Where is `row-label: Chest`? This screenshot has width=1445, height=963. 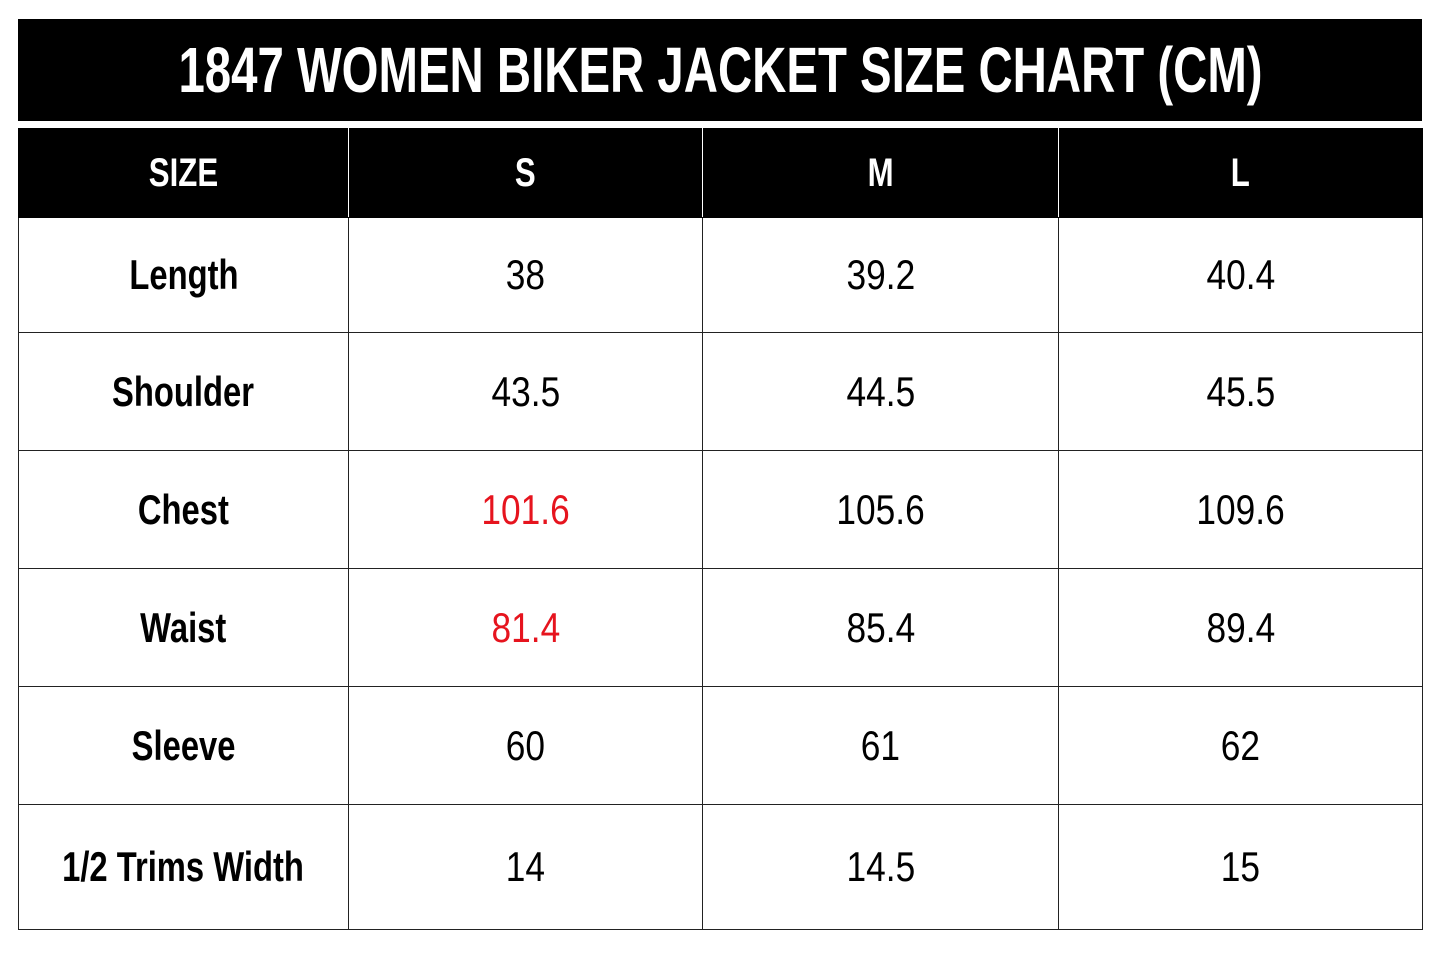
row-label: Chest is located at coordinates (183, 509).